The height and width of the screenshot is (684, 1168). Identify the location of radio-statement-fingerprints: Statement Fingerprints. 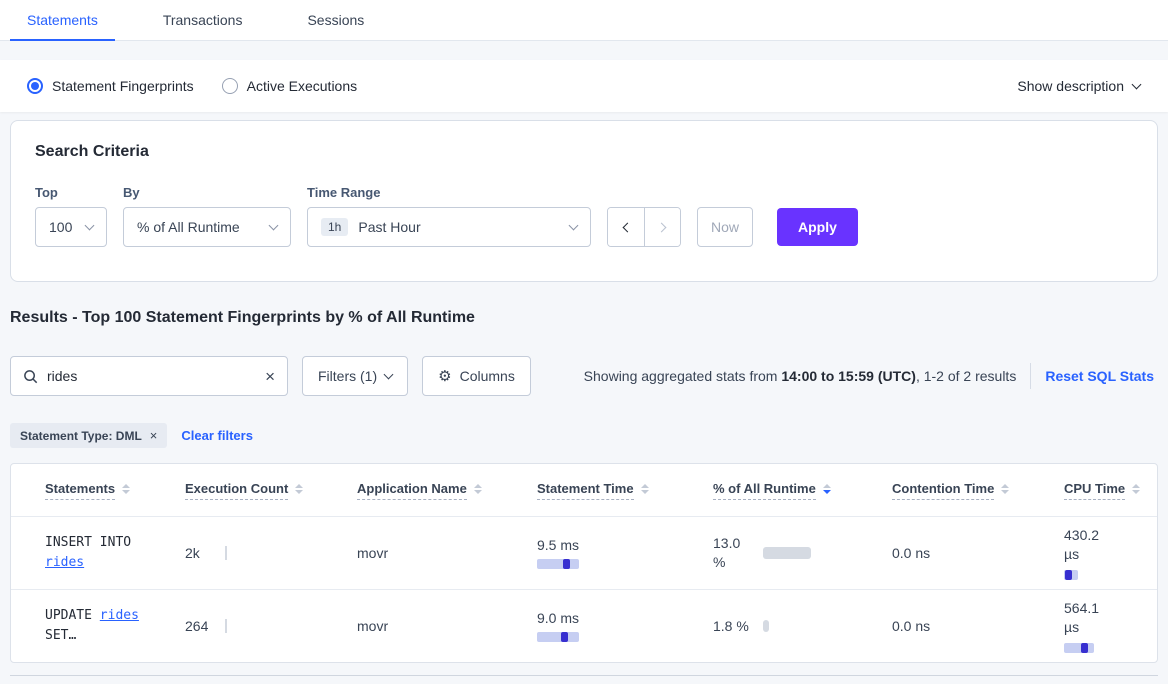
(110, 86).